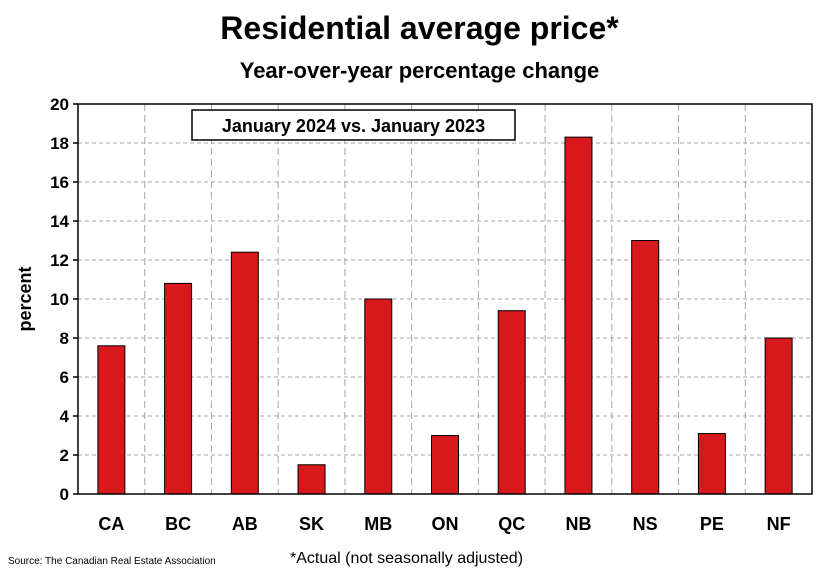  I want to click on y-tick-label: 16, so click(59, 182).